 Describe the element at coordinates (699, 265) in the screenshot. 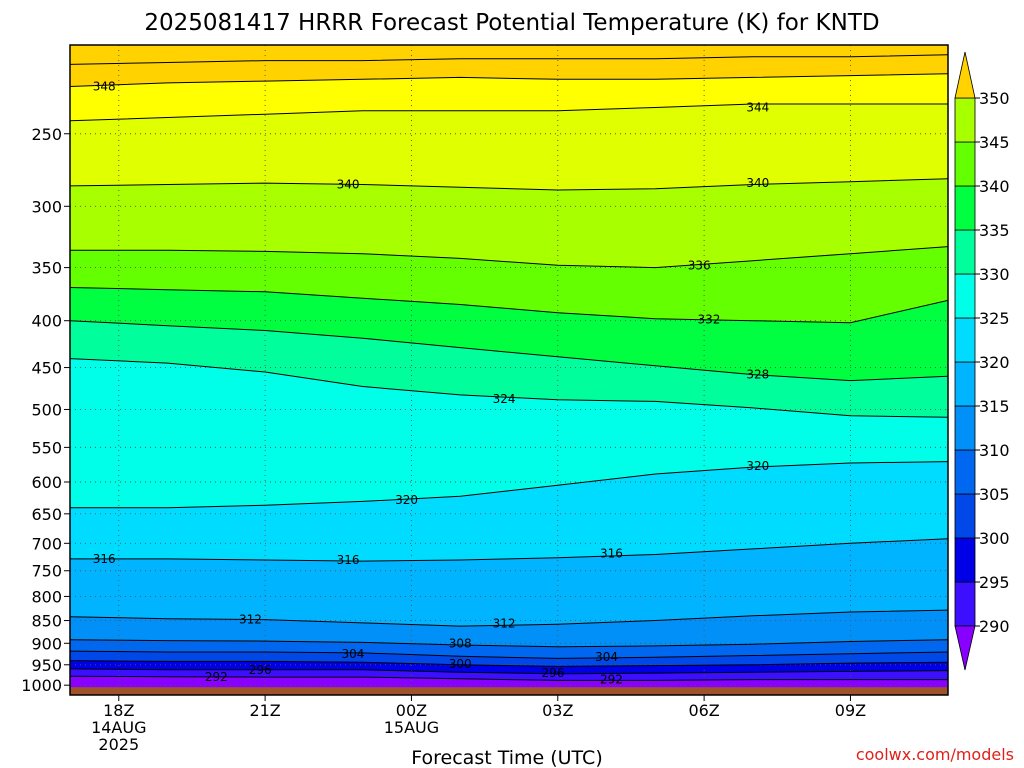

I see `contour-label-text: 336` at that location.